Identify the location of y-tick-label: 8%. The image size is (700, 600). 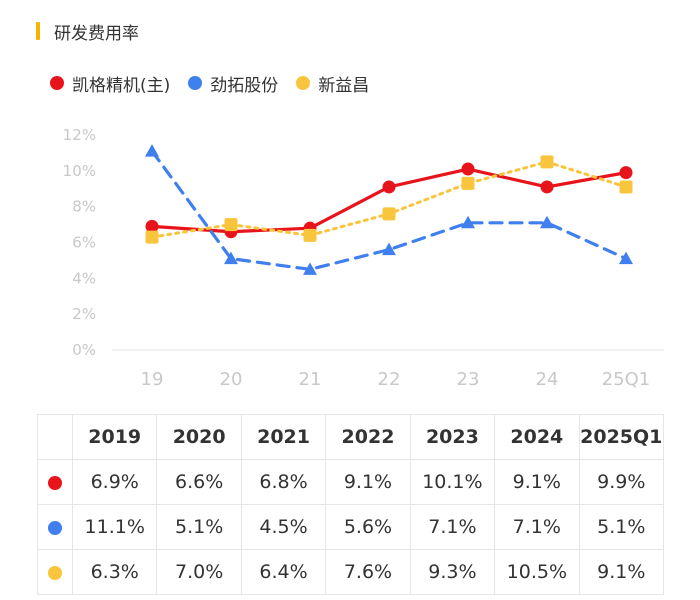
(84, 207).